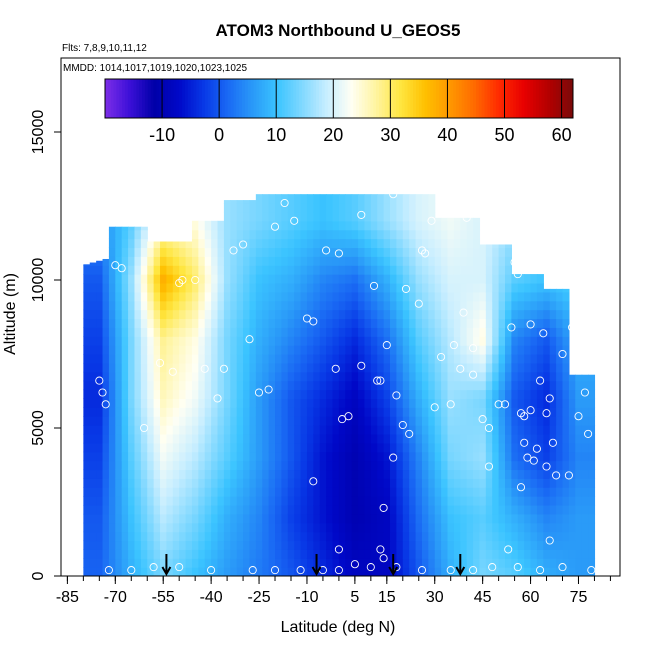  Describe the element at coordinates (393, 457) in the screenshot. I see `sample-point` at that location.